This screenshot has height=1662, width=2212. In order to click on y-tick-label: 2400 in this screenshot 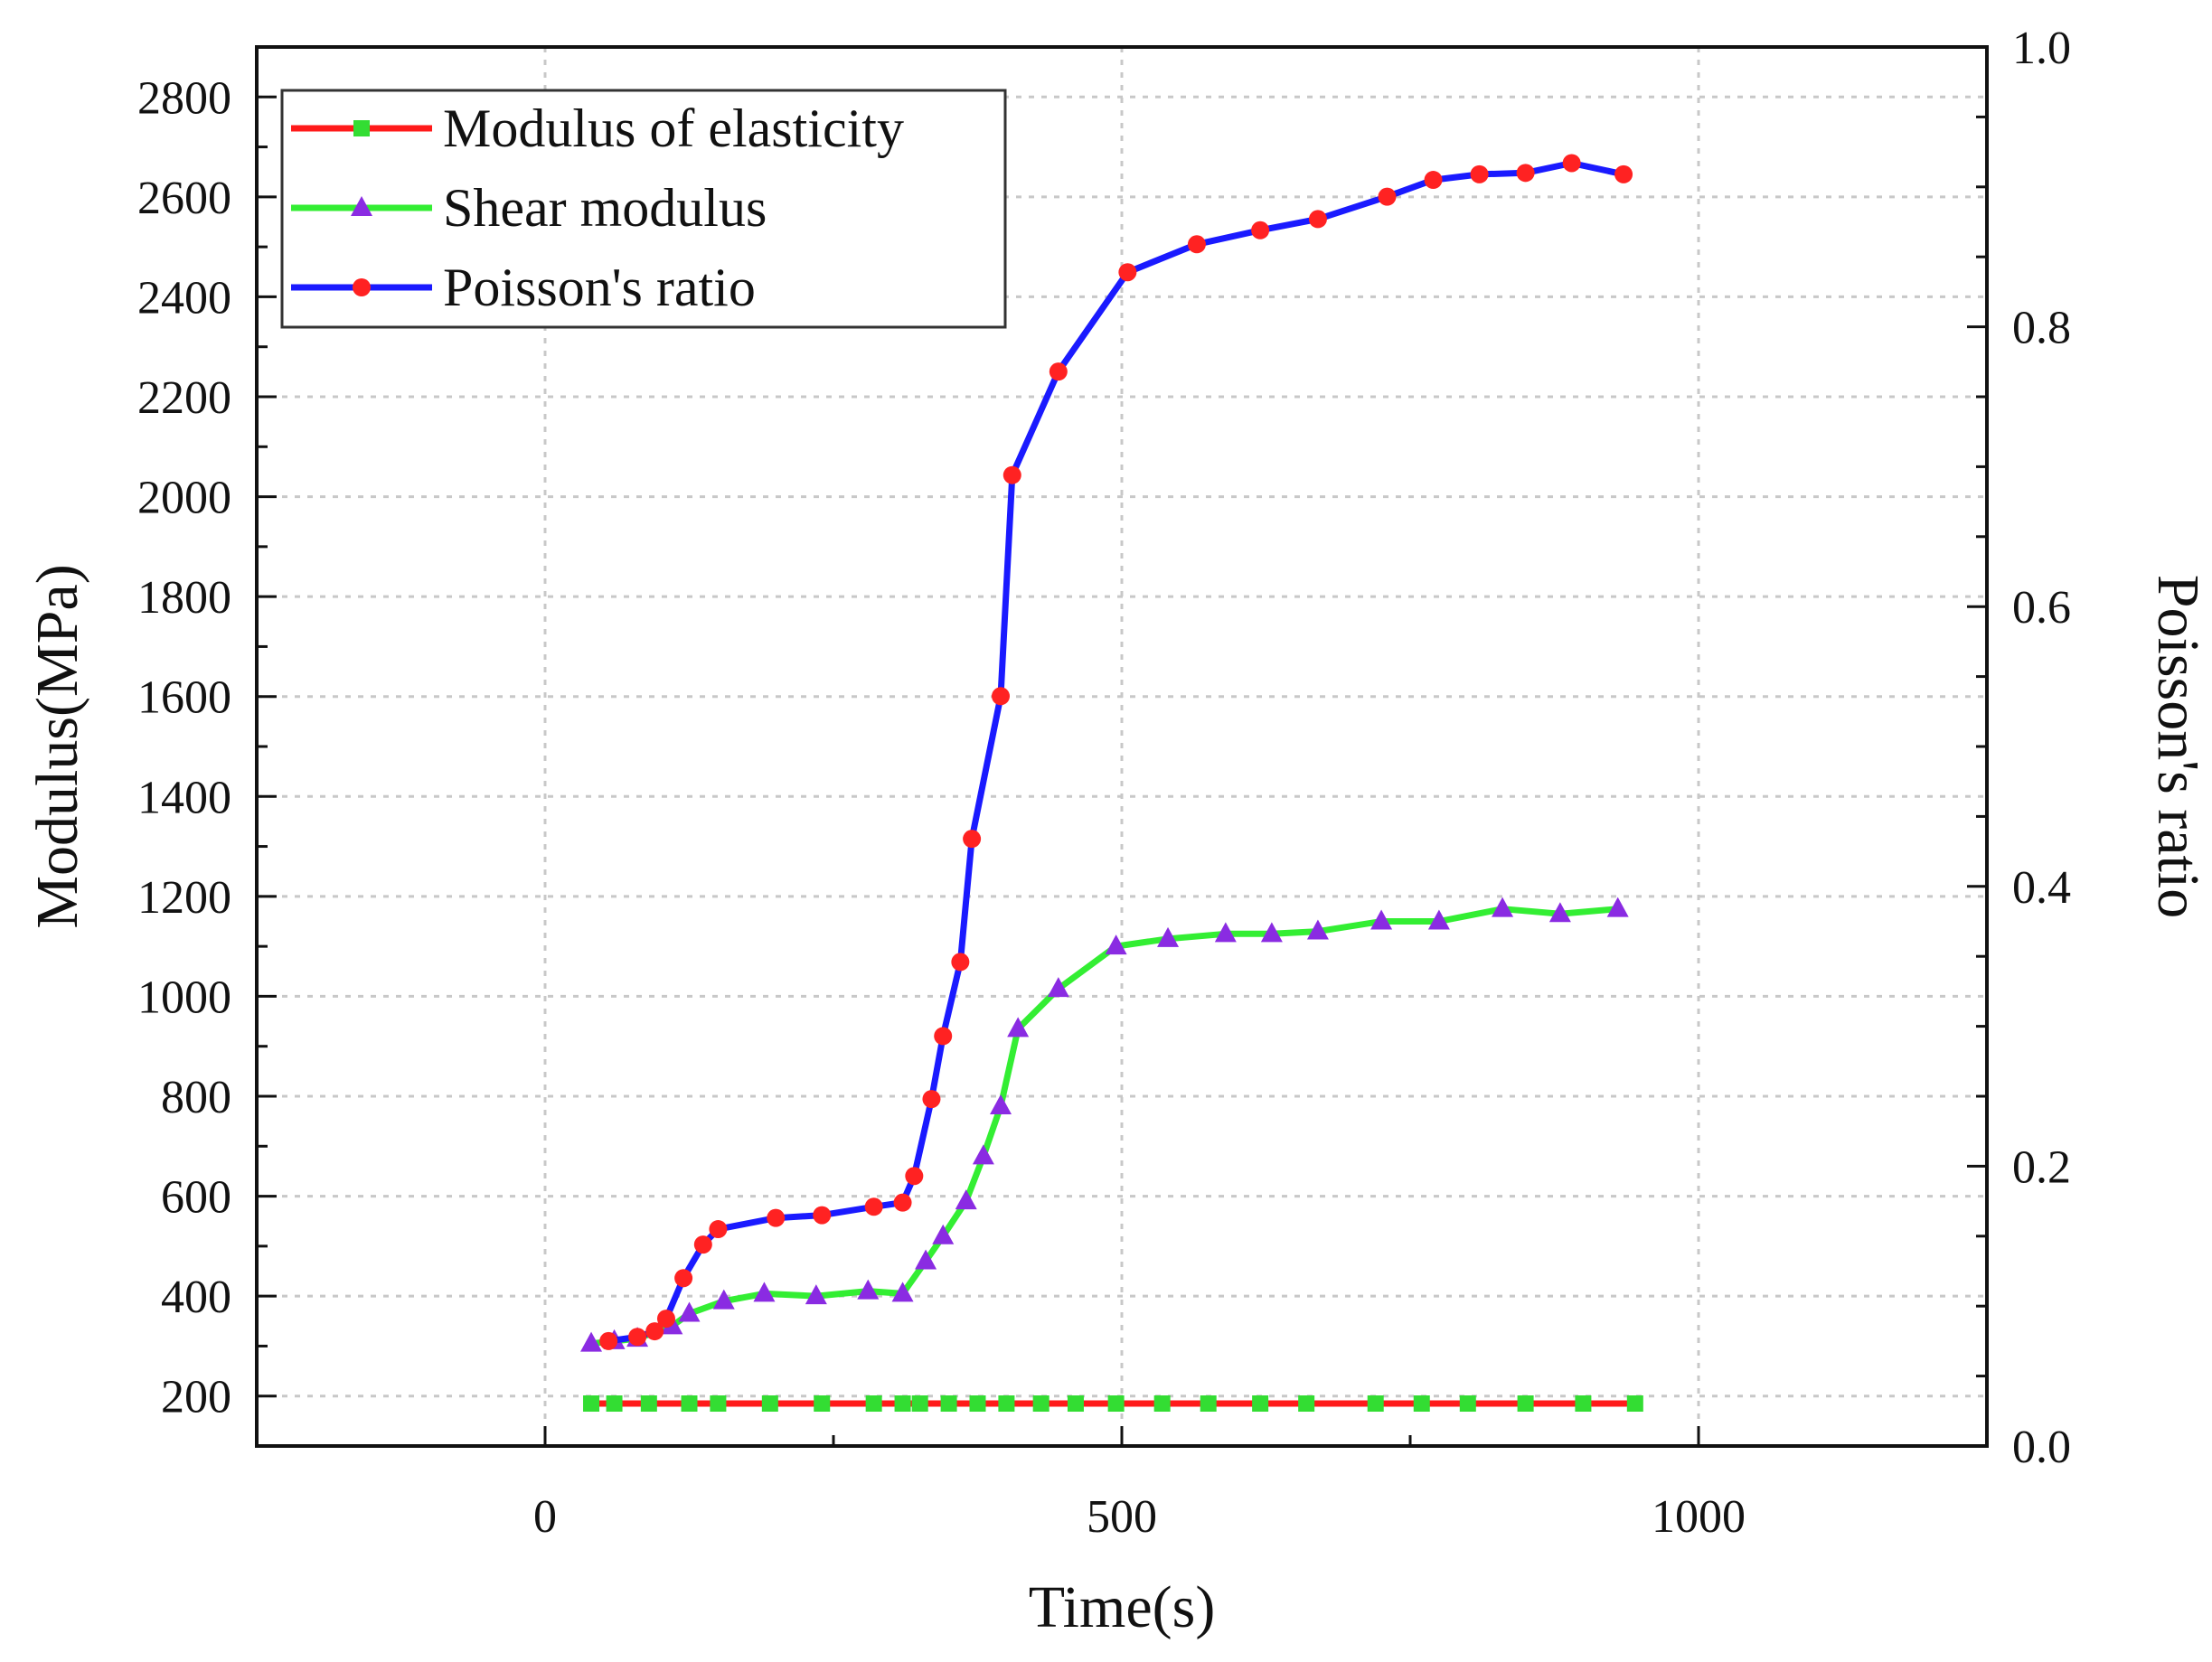, I will do `click(184, 298)`.